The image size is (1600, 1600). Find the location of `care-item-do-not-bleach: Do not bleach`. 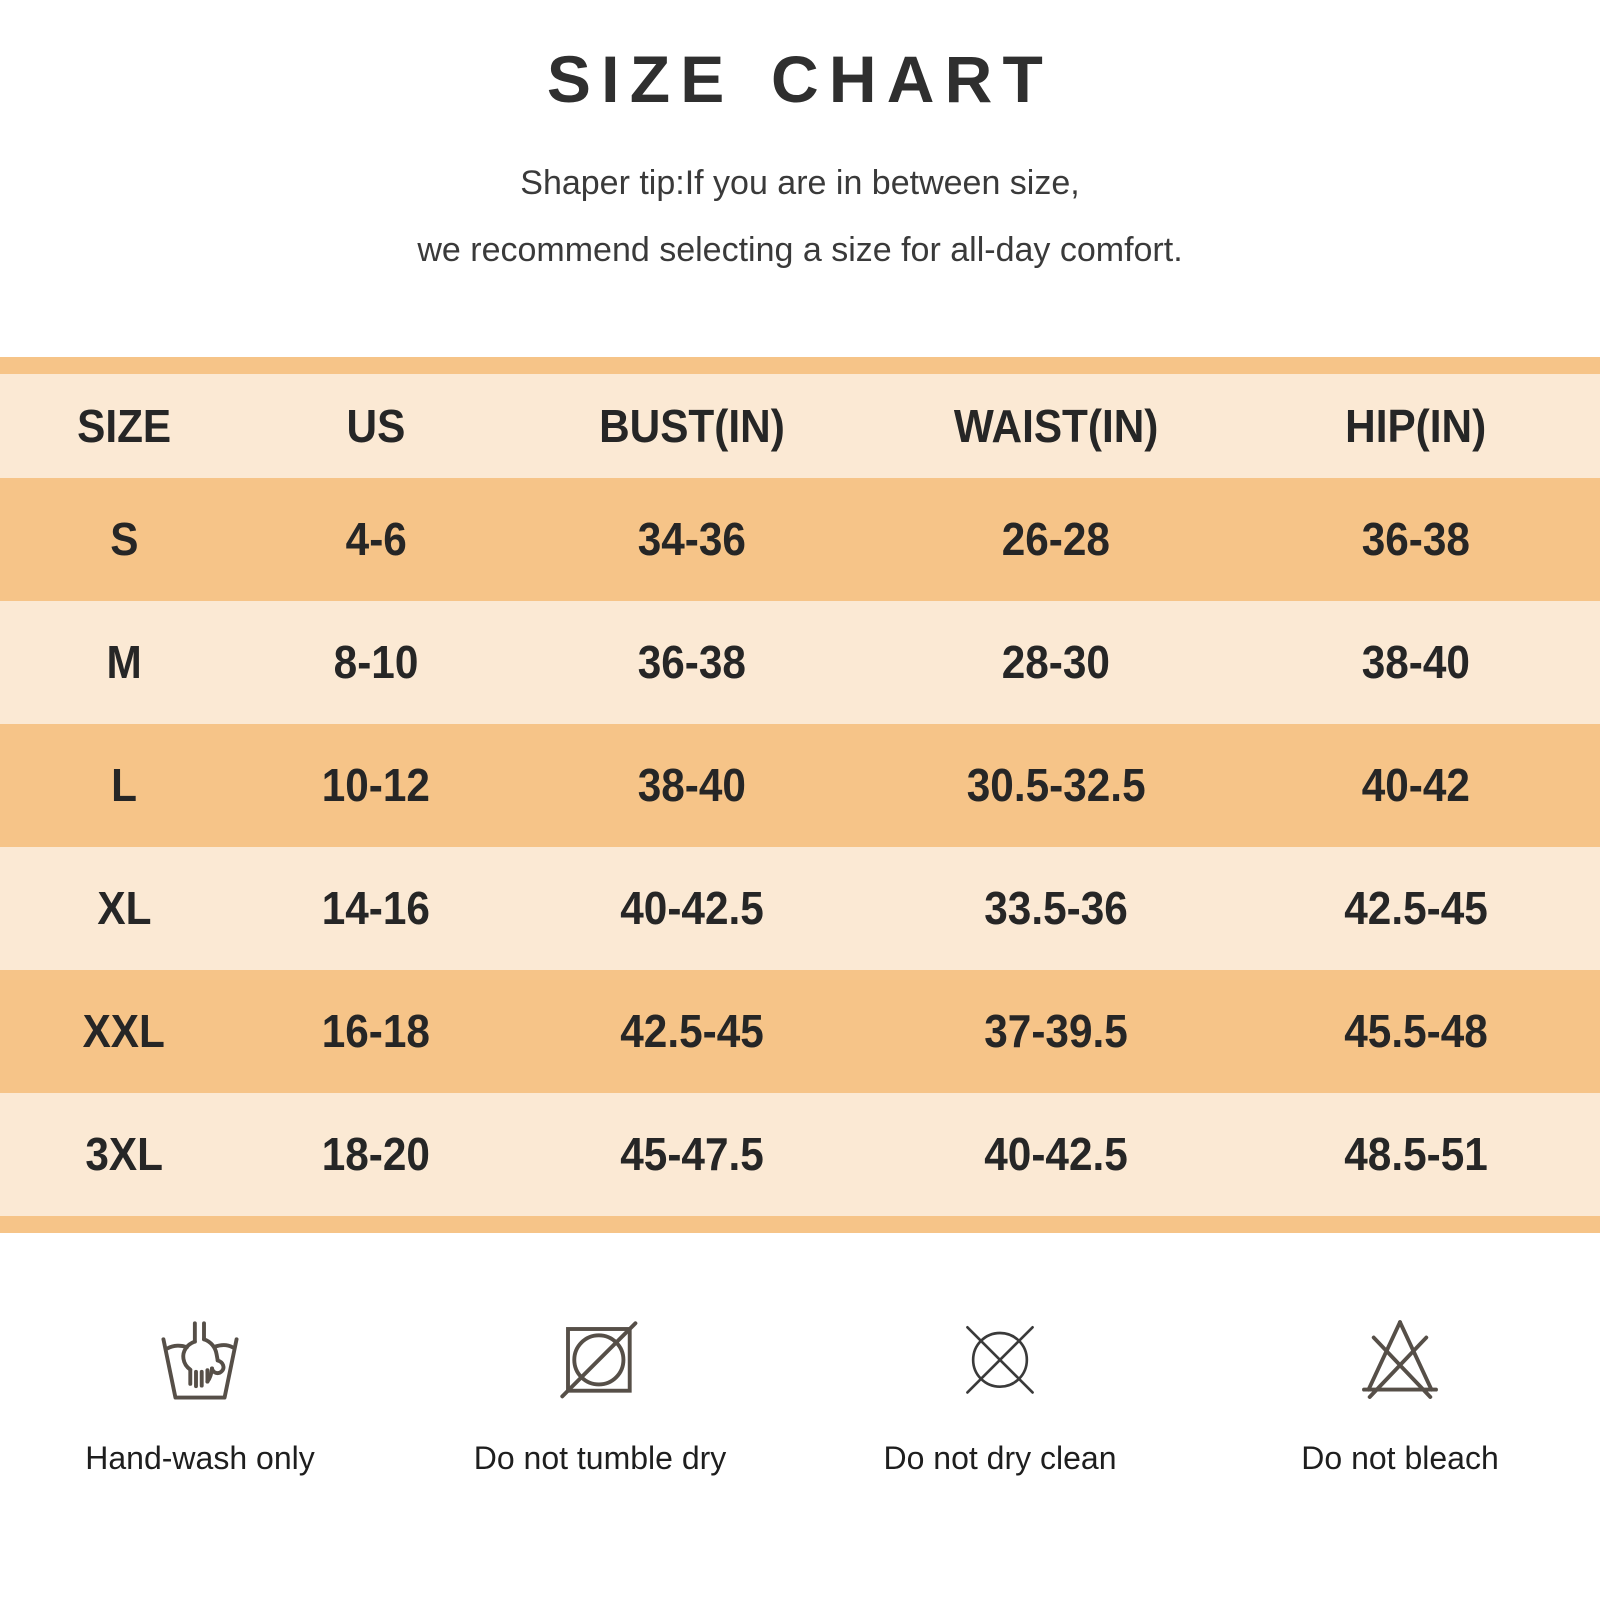

care-item-do-not-bleach: Do not bleach is located at coordinates (1400, 1395).